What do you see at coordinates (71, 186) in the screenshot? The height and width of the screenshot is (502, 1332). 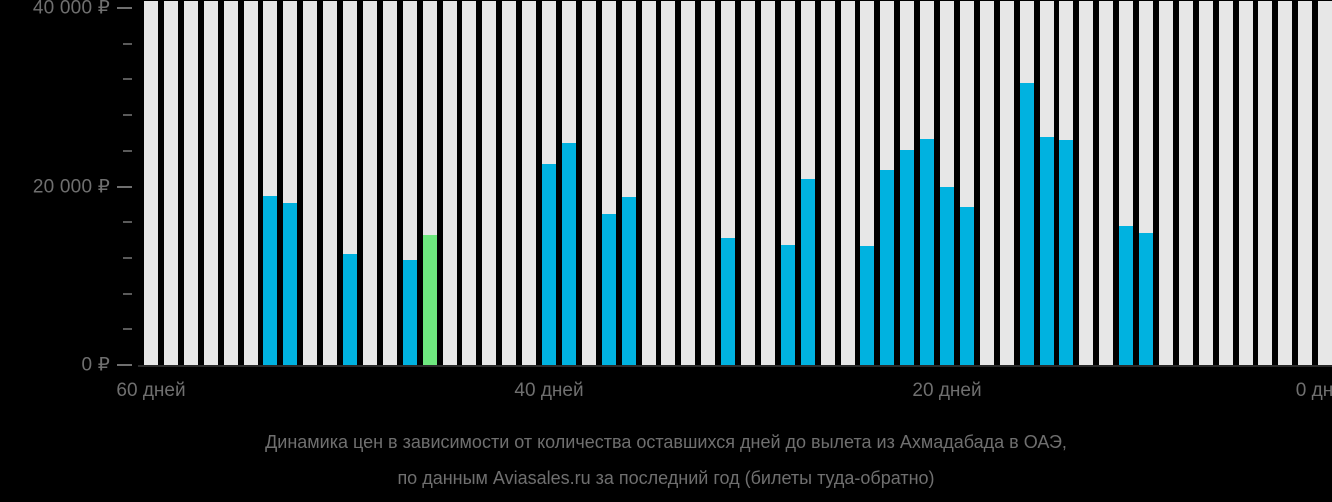 I see `y-axis-label: 20 000 ₽` at bounding box center [71, 186].